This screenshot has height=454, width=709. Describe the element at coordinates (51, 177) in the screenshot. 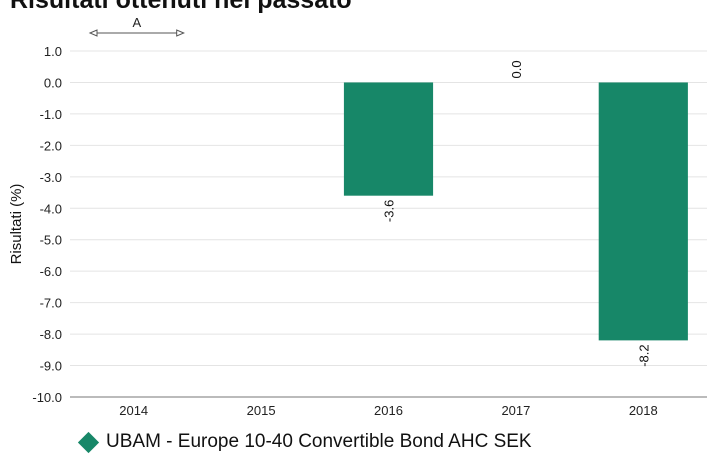

I see `y-tick-label: -3.0` at that location.